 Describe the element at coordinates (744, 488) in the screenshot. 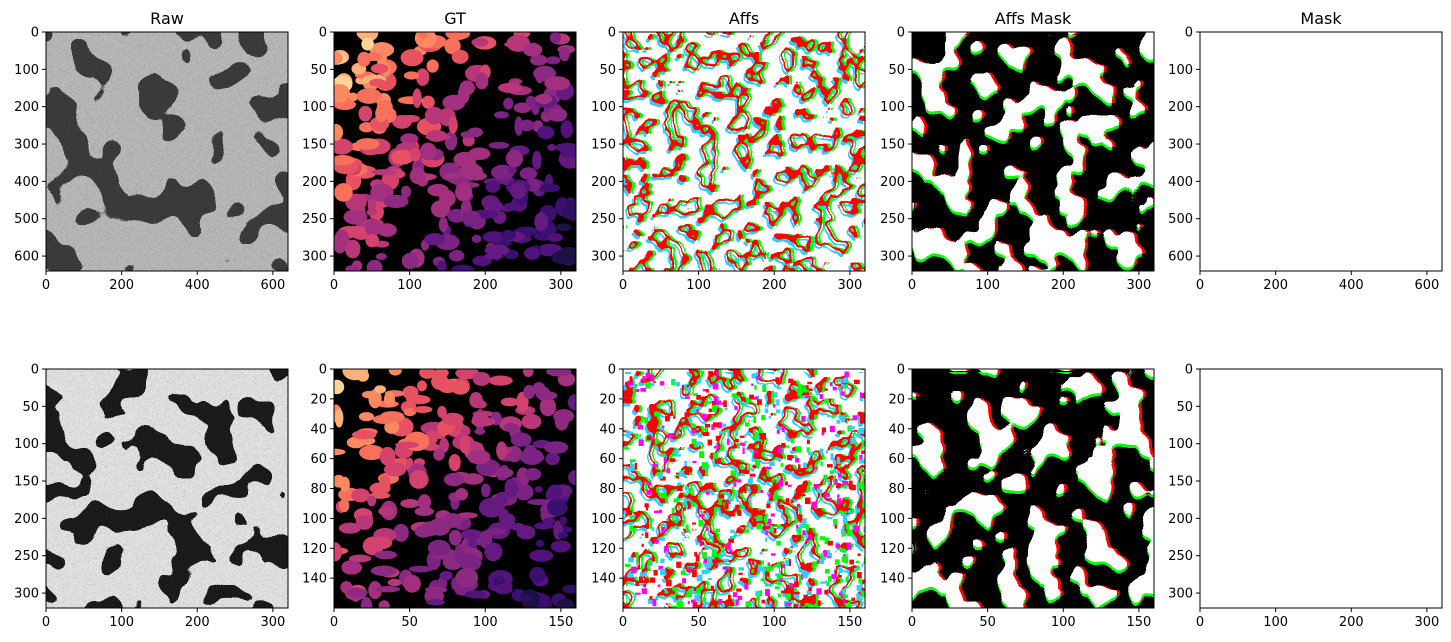

I see `image-affs` at that location.